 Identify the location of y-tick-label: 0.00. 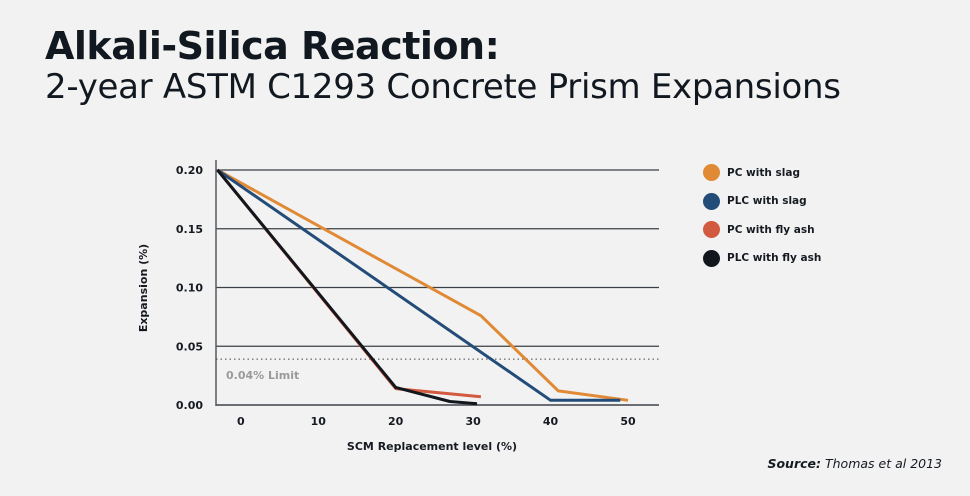
(189, 405).